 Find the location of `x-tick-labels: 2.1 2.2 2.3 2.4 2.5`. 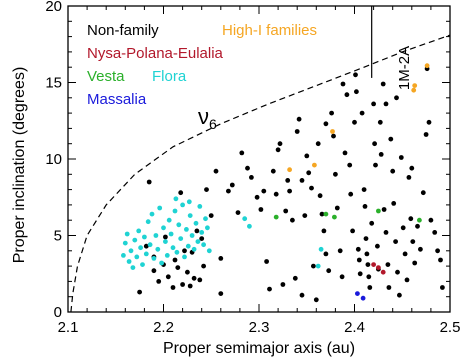

x-tick-labels: 2.1 2.2 2.3 2.4 2.5 is located at coordinates (259, 327).